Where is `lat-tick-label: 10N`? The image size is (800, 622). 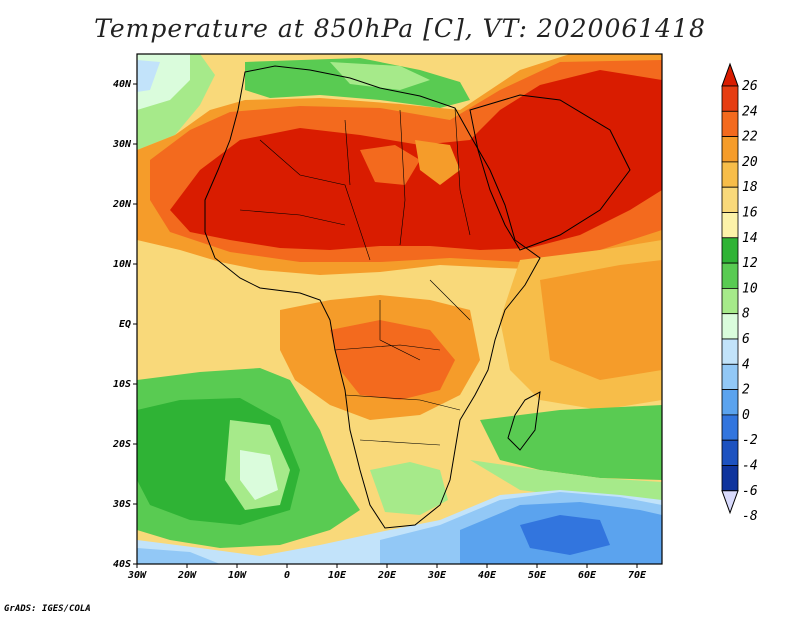 lat-tick-label: 10N is located at coordinates (122, 264).